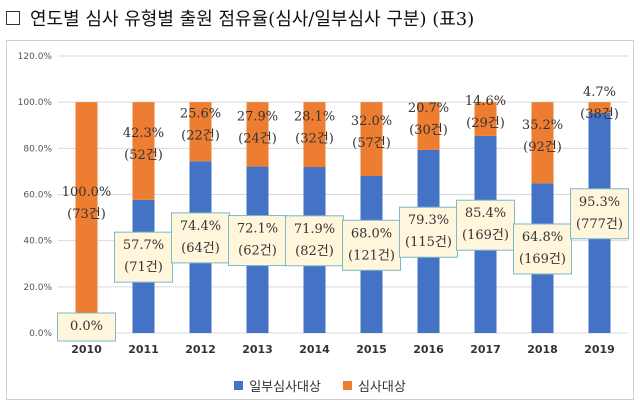 Image resolution: width=640 pixels, height=404 pixels. I want to click on data-label-orange: (22건), so click(200, 136).